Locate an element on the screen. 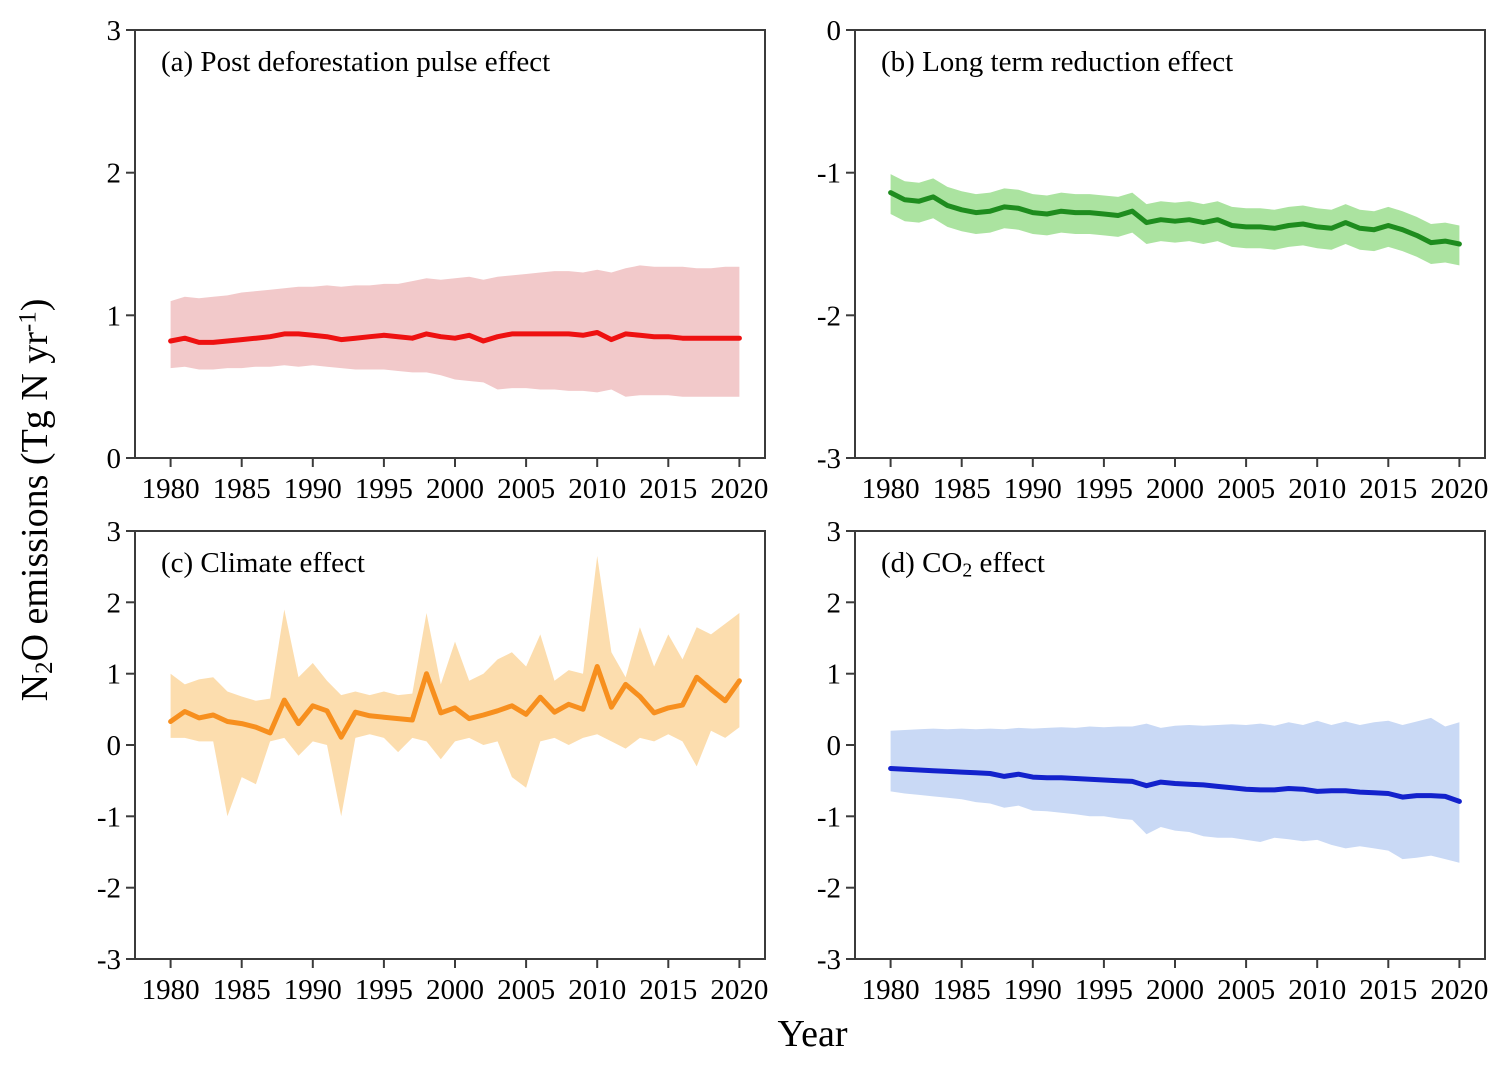  y-axis-label-text: O emissions (Tg N yr is located at coordinates (34, 497).